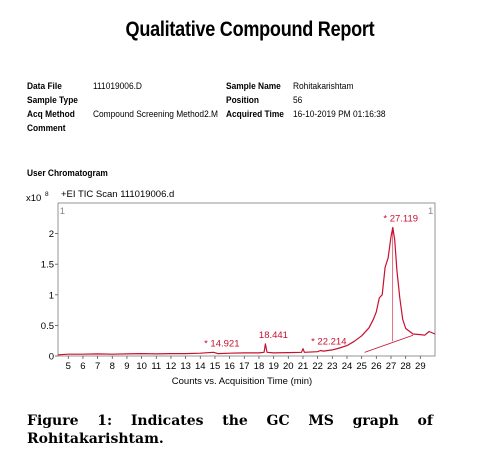  I want to click on position-label: Position, so click(242, 100).